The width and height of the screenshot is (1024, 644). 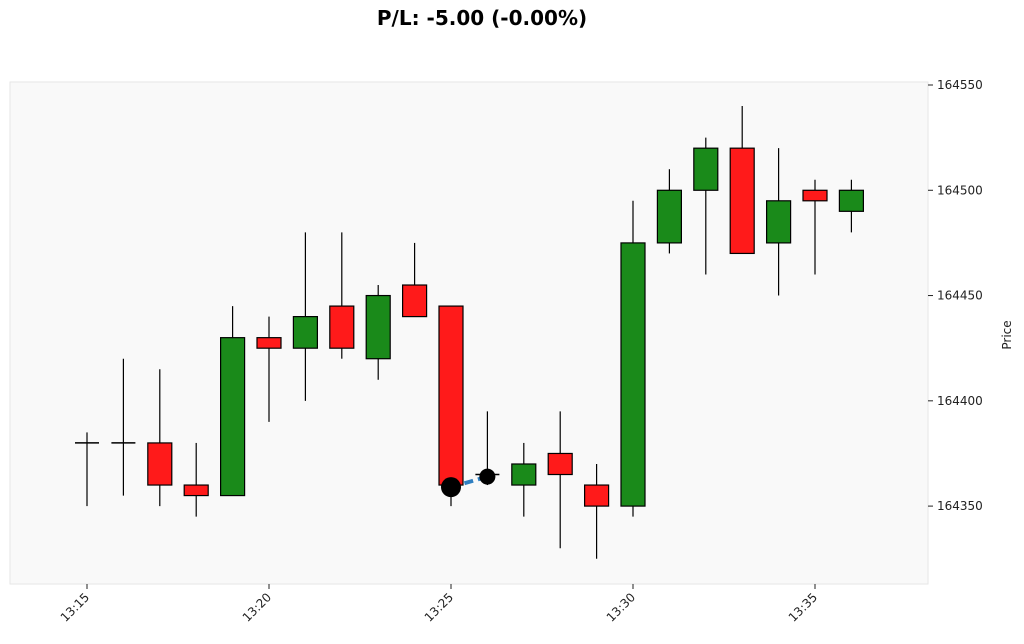 What do you see at coordinates (1007, 334) in the screenshot?
I see `y-axis-label: Price` at bounding box center [1007, 334].